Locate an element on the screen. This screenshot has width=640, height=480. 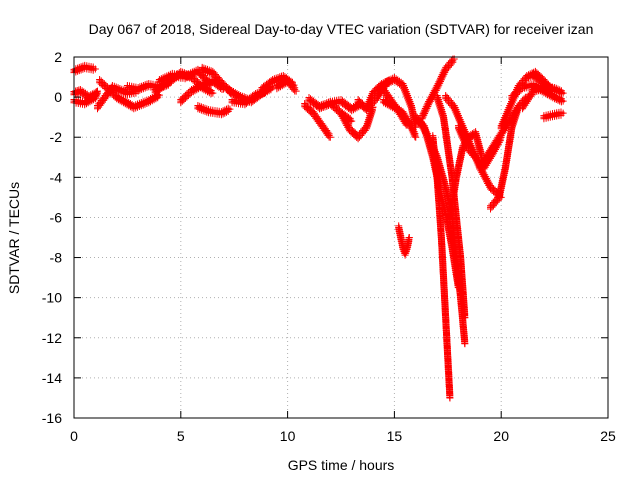
x-tick-label: 25 is located at coordinates (608, 436).